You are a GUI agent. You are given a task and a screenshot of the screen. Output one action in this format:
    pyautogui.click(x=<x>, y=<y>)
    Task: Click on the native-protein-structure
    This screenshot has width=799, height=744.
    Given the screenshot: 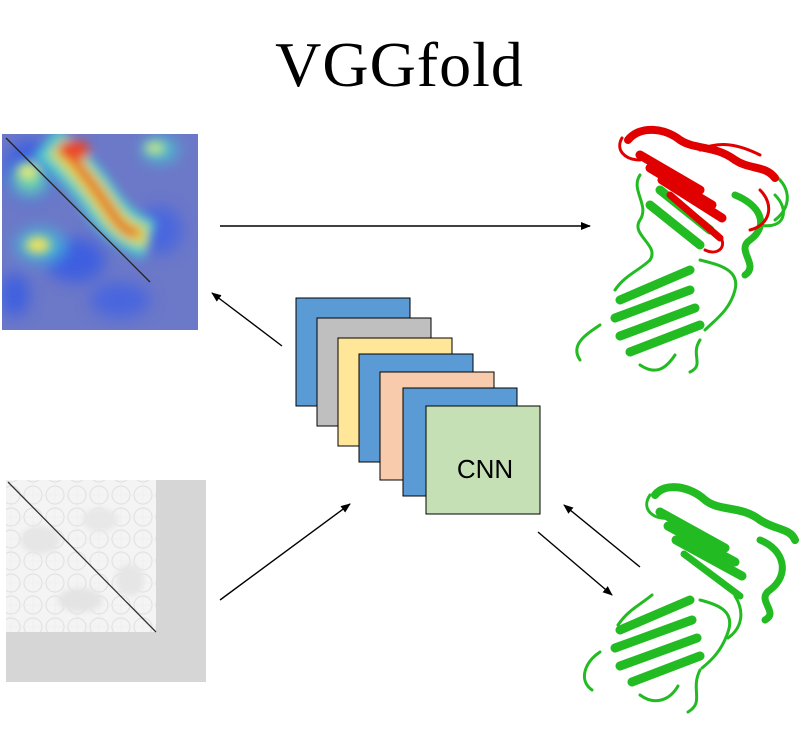 What is the action you would take?
    pyautogui.click(x=690, y=598)
    